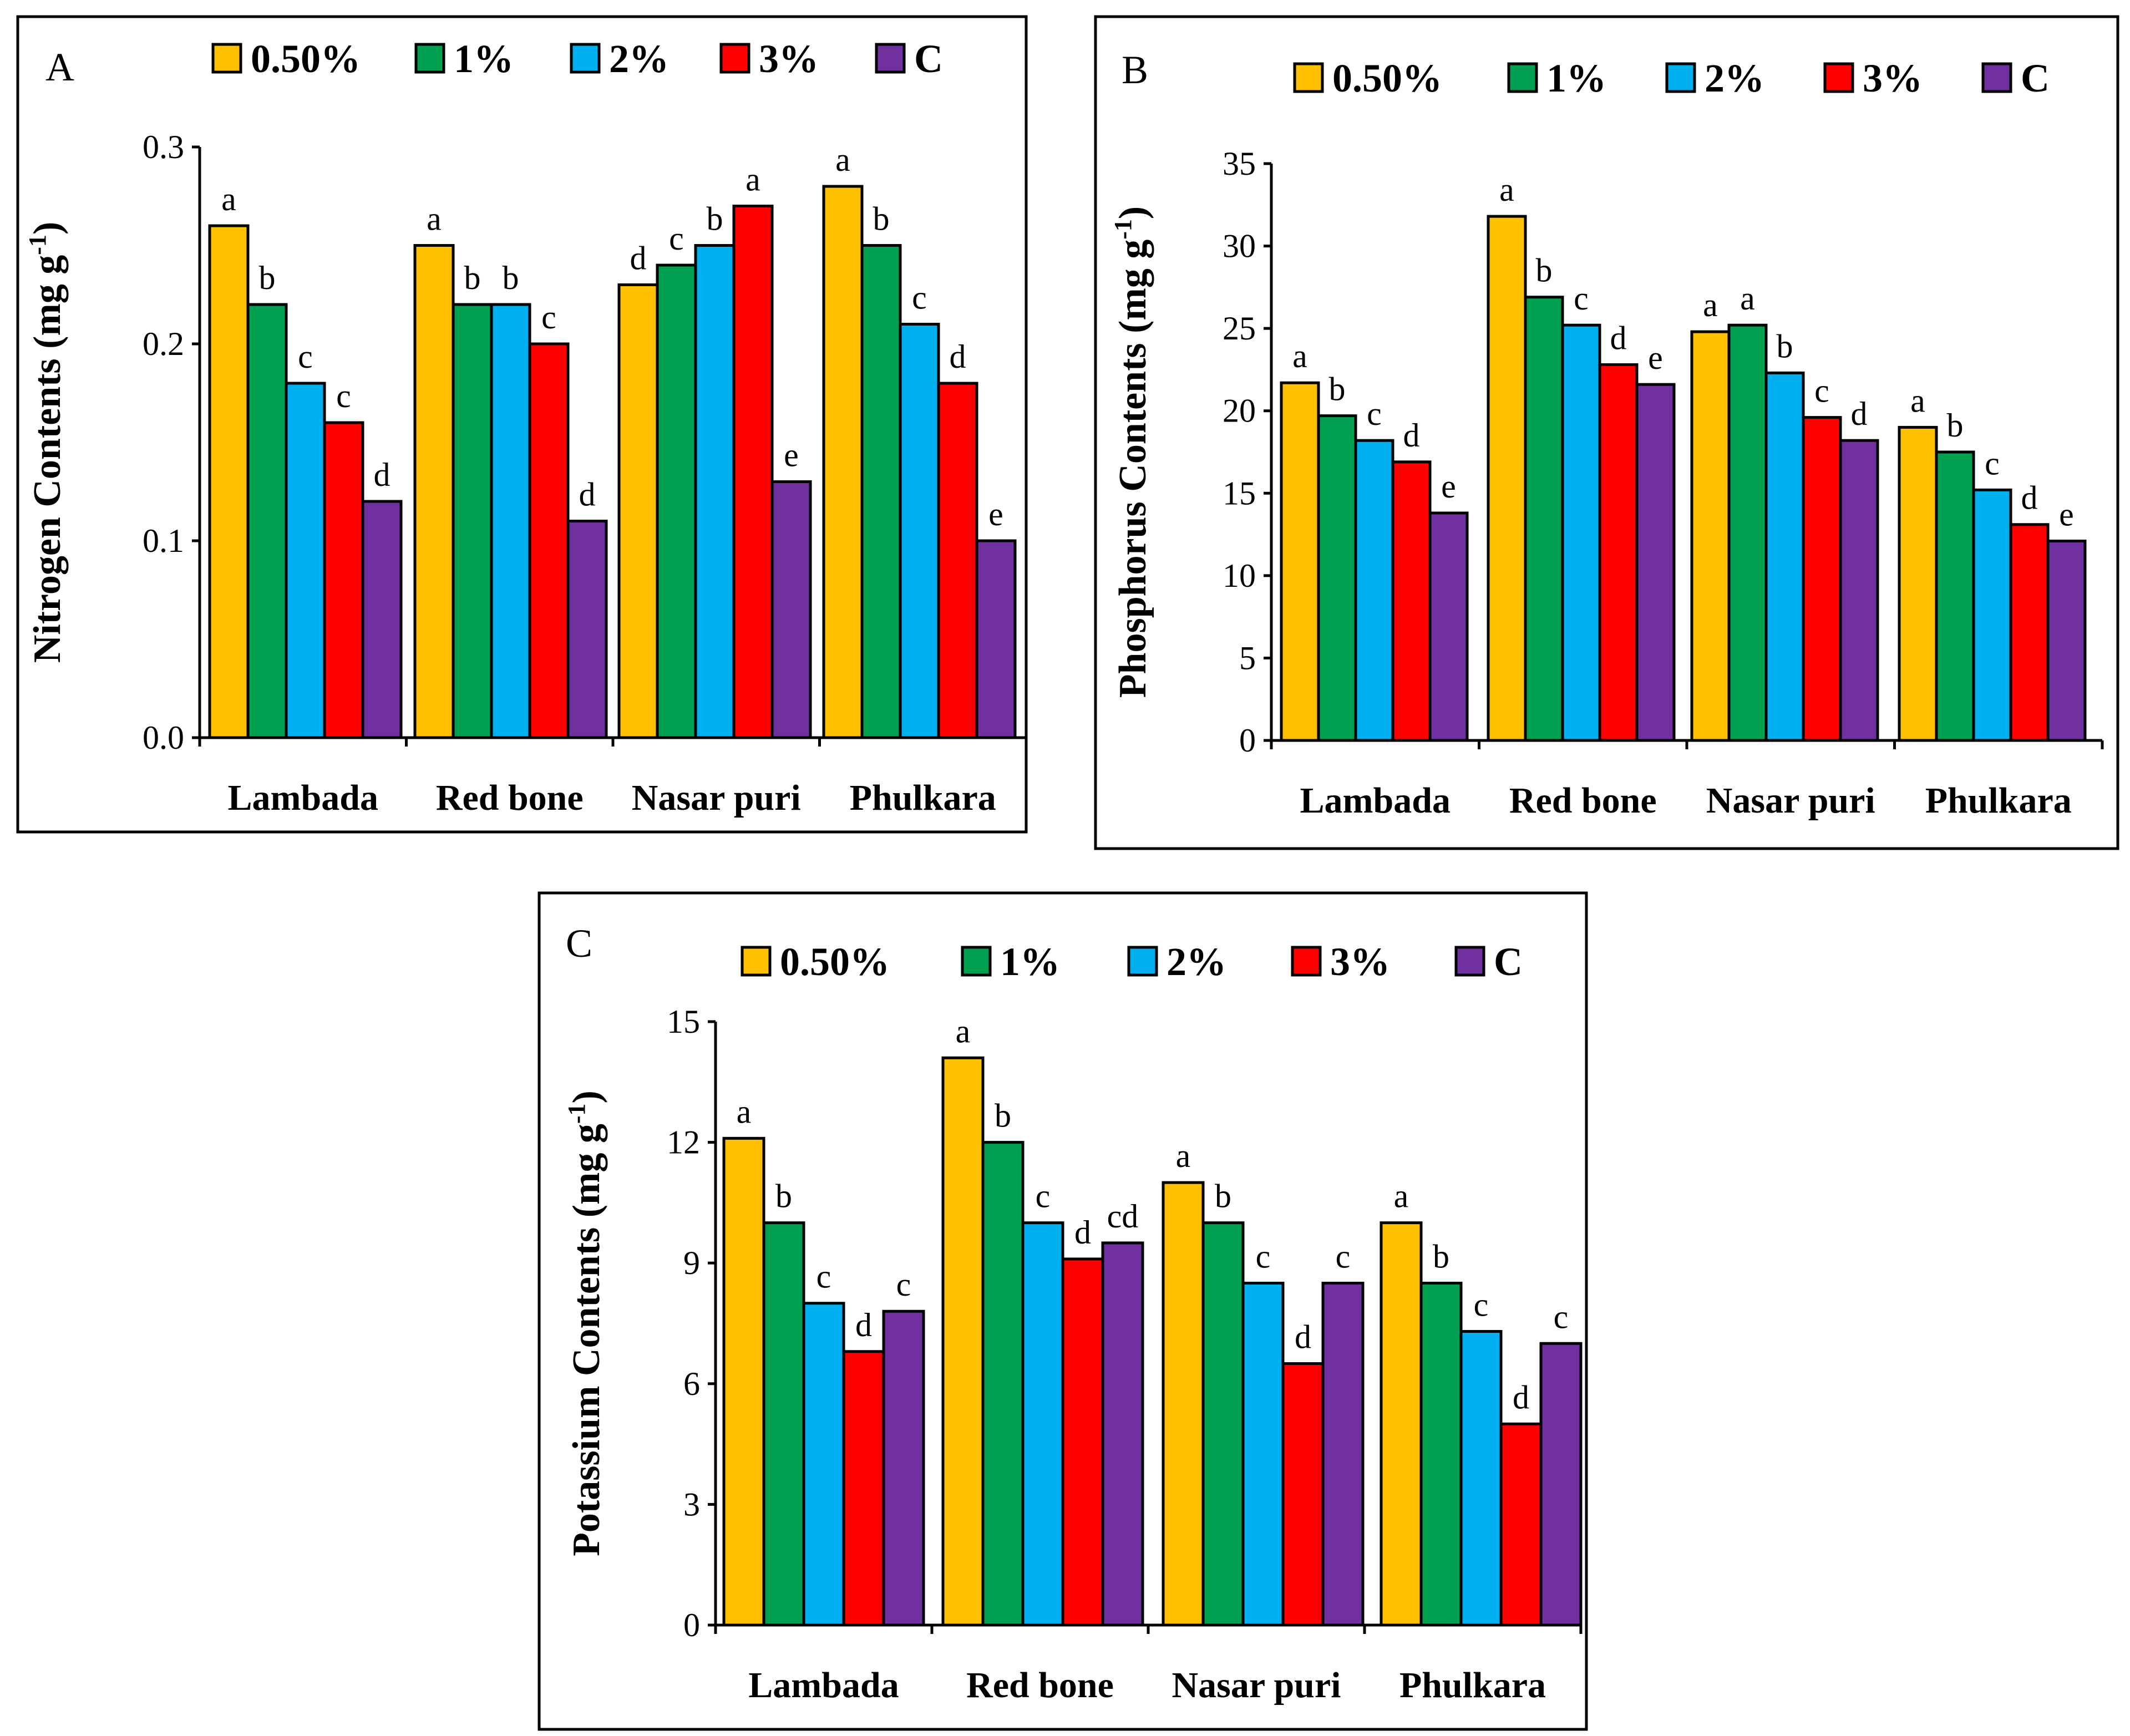 Image resolution: width=2130 pixels, height=1736 pixels. What do you see at coordinates (923, 798) in the screenshot?
I see `category-label: Phulkara` at bounding box center [923, 798].